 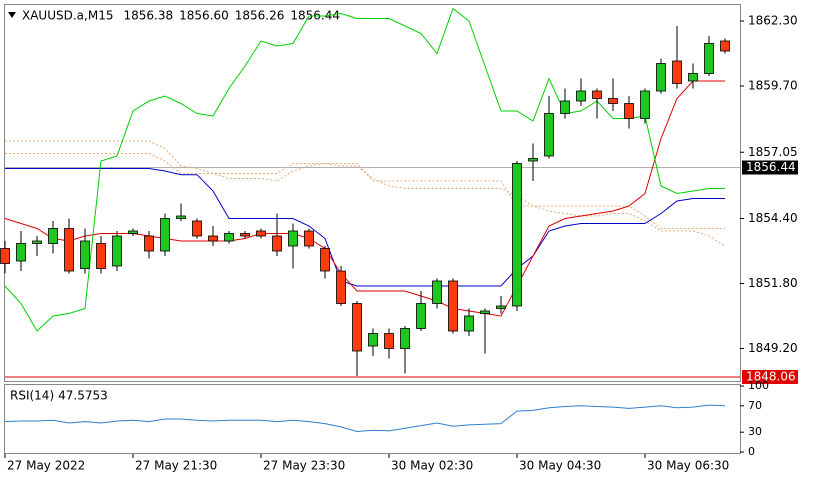 I want to click on rsi-tick-label: 0, so click(x=751, y=451).